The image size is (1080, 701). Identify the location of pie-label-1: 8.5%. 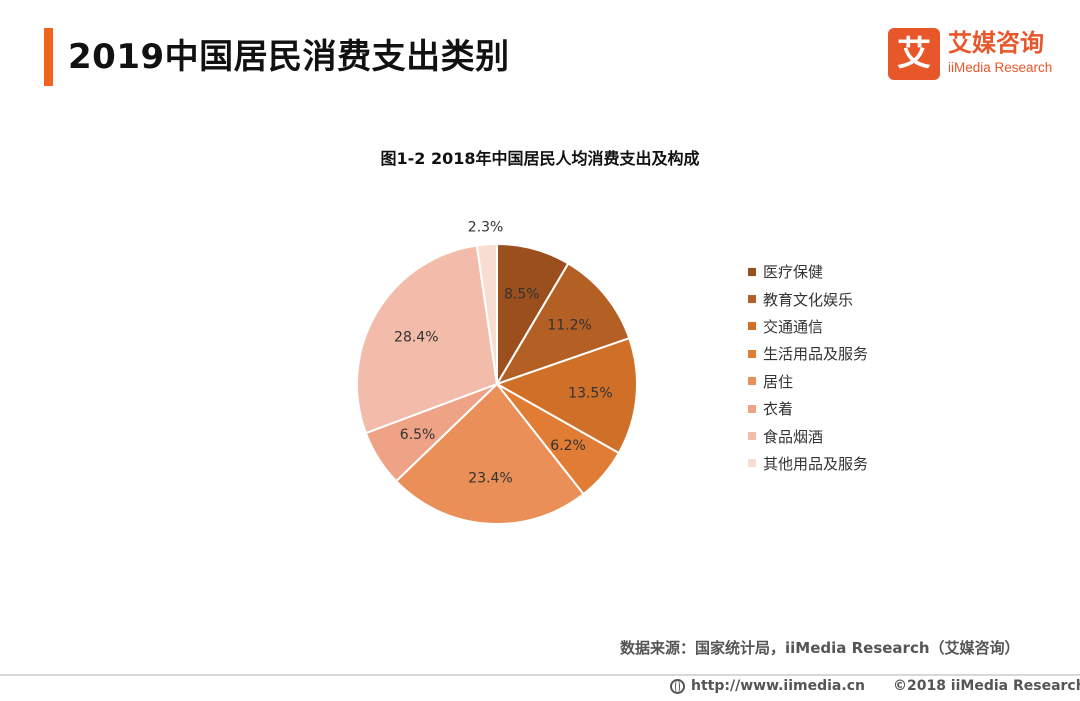
(522, 295).